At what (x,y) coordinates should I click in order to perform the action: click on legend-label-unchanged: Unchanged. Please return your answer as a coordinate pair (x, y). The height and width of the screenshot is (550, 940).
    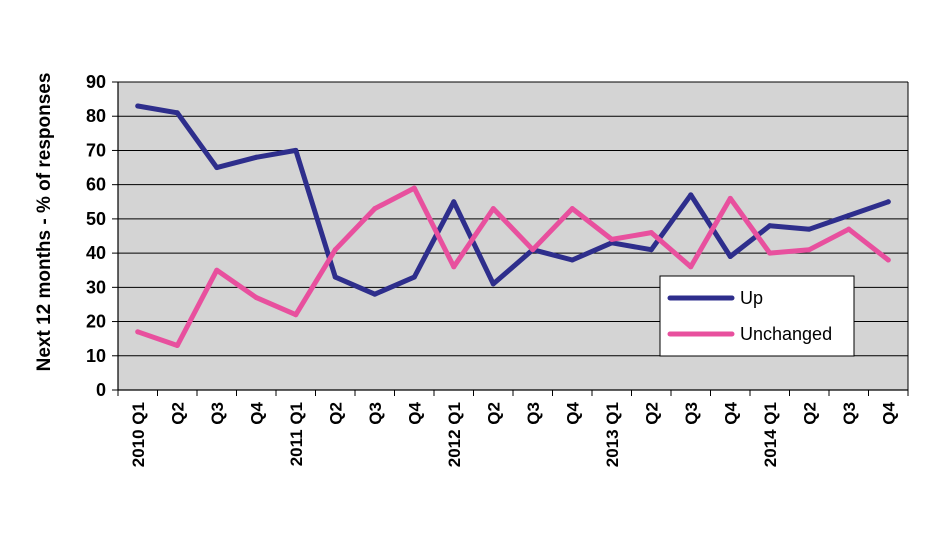
    Looking at the image, I should click on (786, 334).